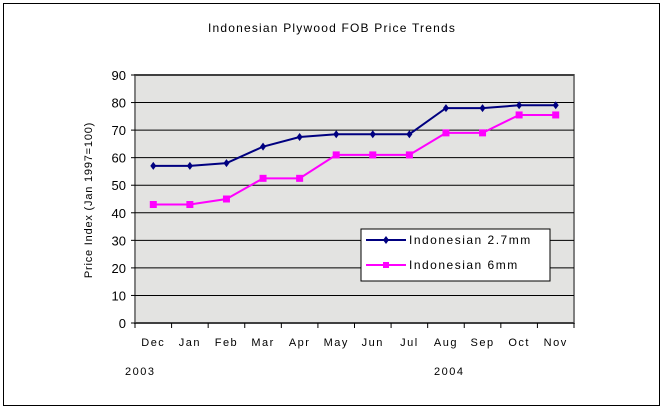 The image size is (663, 420). Describe the element at coordinates (119, 75) in the screenshot. I see `y-tick-label: 90` at that location.